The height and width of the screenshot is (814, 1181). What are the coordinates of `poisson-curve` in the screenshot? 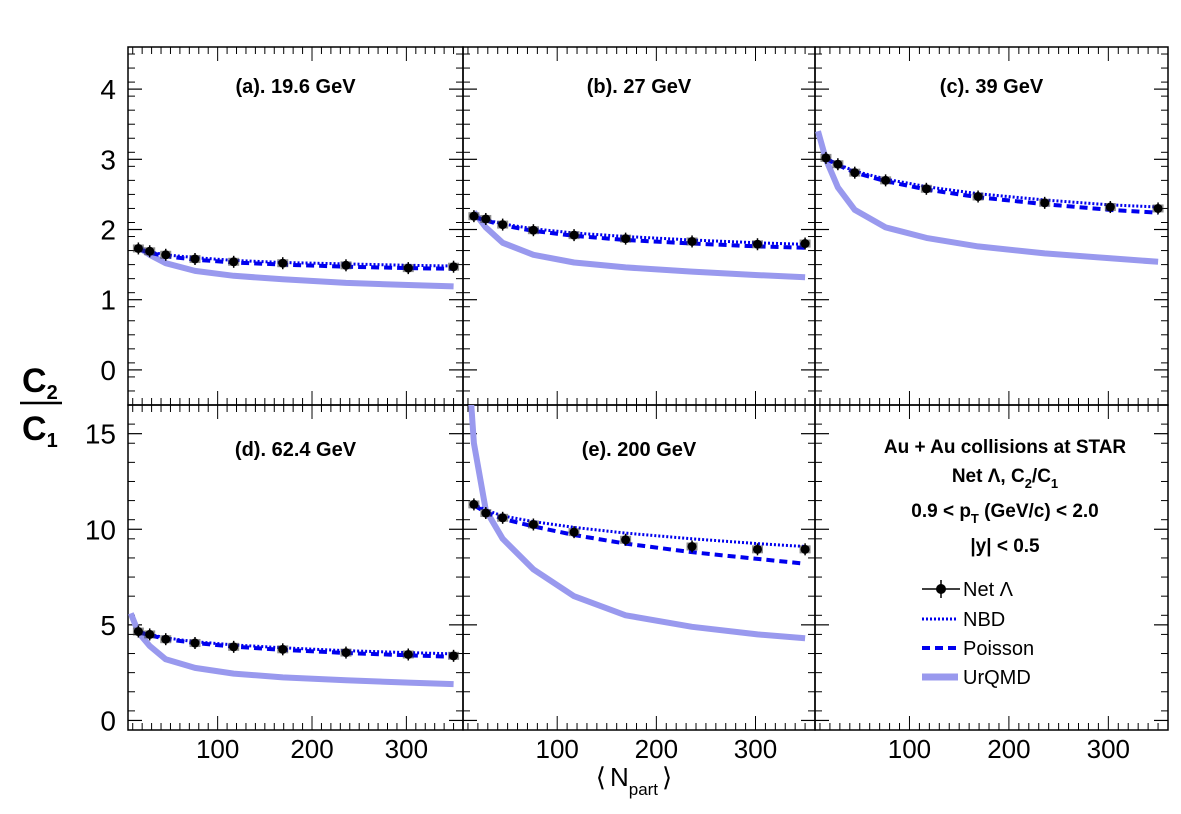 It's located at (639, 232).